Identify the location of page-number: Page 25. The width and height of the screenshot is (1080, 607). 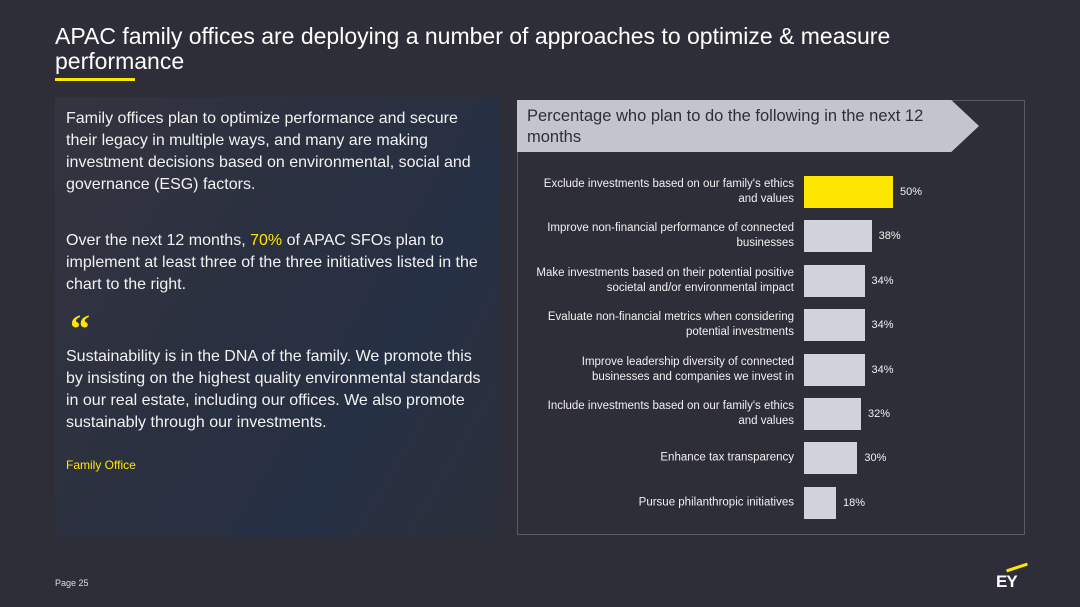
(72, 583).